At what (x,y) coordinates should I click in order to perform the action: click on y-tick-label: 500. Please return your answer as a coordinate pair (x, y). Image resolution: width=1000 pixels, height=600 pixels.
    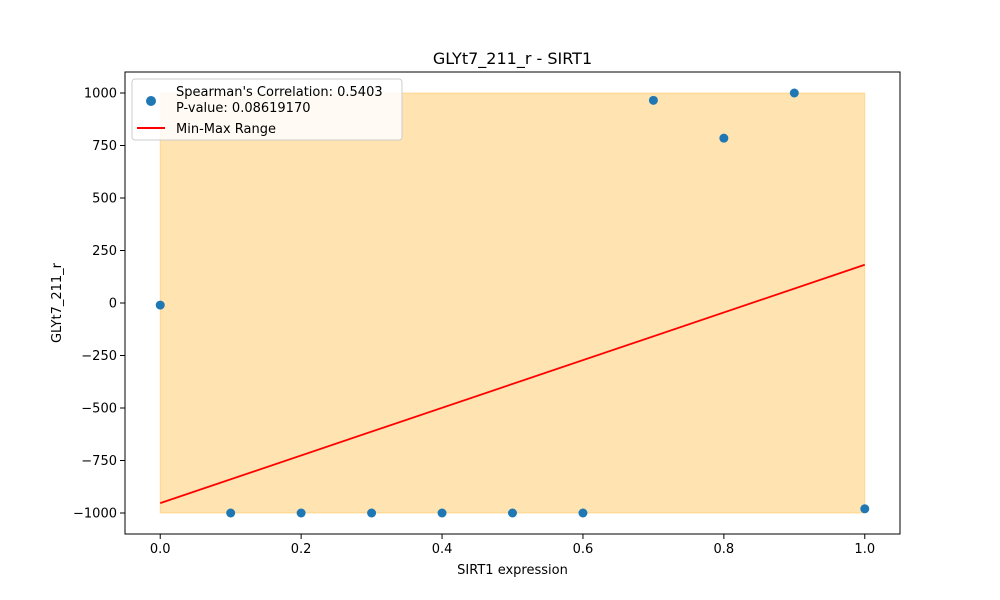
    Looking at the image, I should click on (104, 199).